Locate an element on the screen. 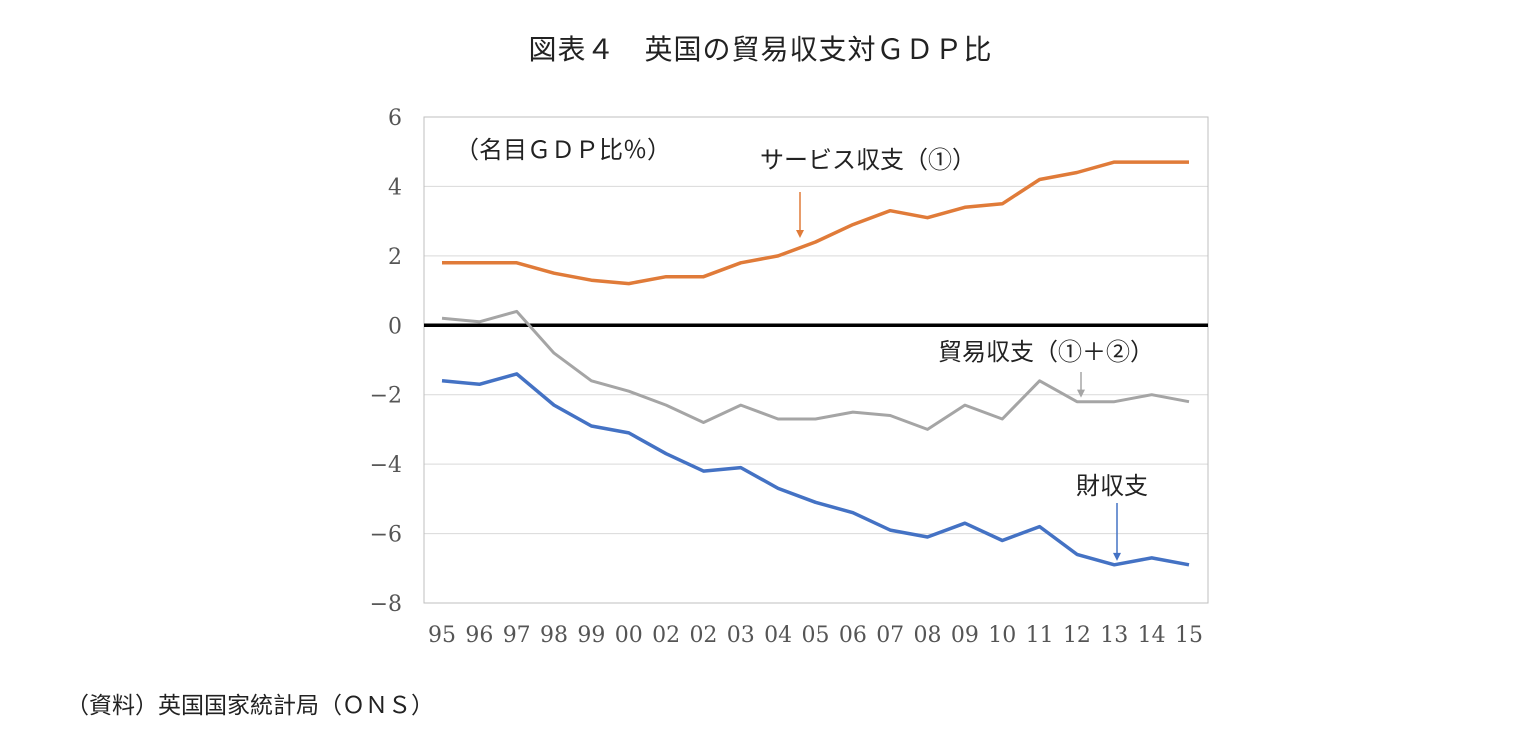  y-tick-label: 6 is located at coordinates (395, 118).